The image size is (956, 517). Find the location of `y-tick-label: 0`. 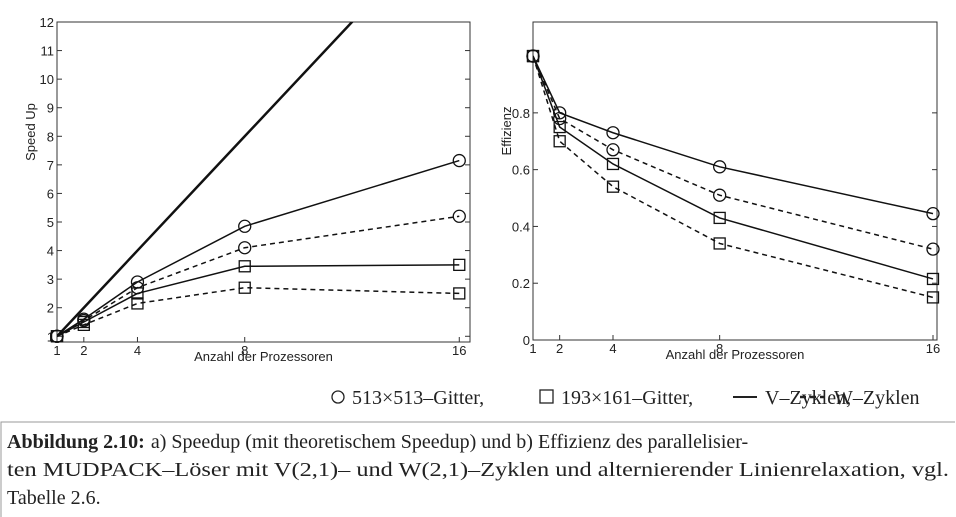

y-tick-label: 0 is located at coordinates (526, 340).